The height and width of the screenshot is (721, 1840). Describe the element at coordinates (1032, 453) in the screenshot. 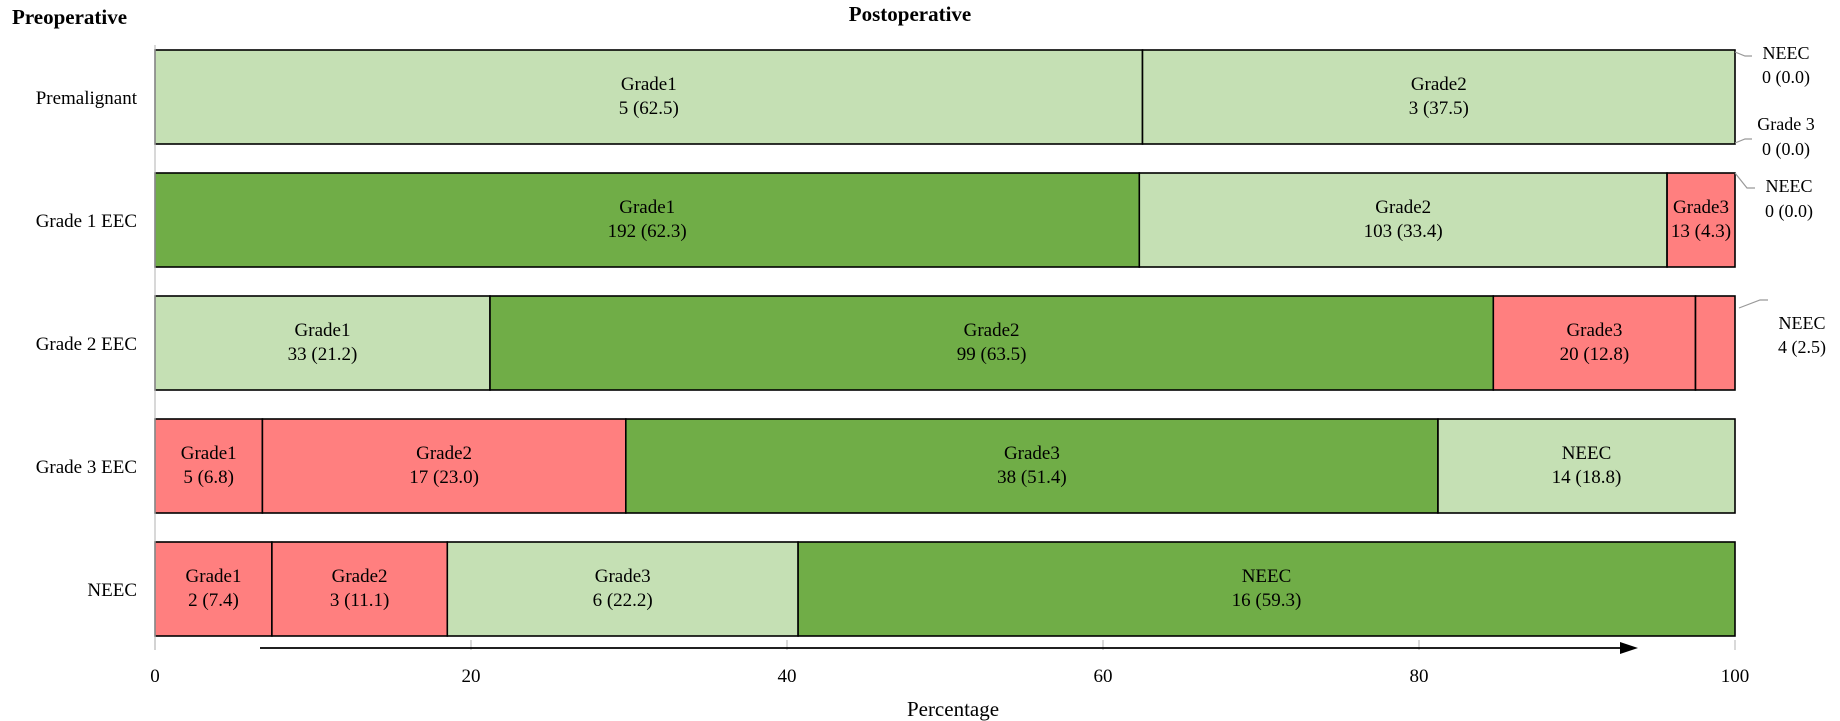

I see `segment-label-grade-3-eec-grade3: Grade3` at that location.